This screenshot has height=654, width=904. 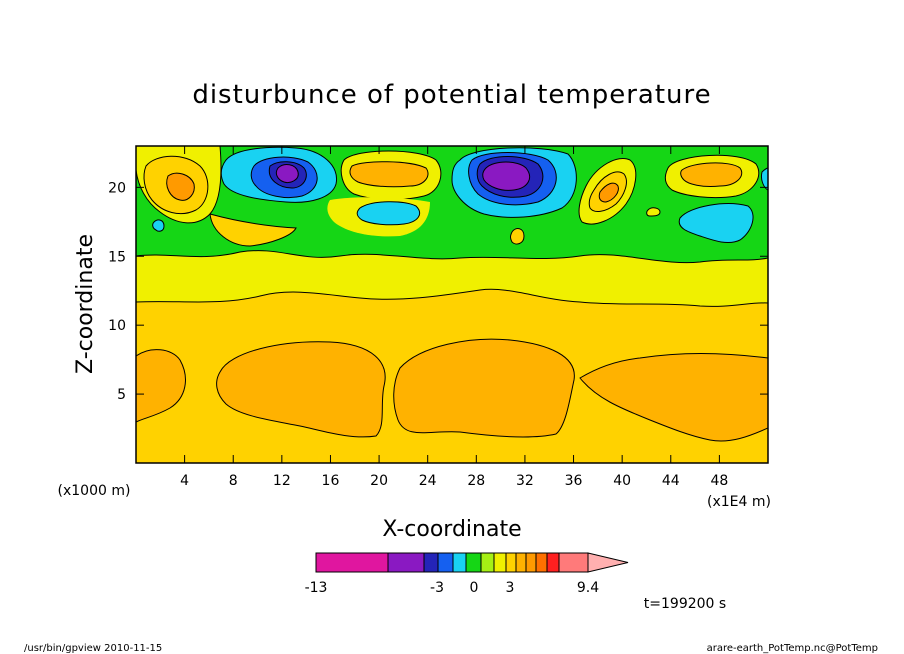 I want to click on x-tick-label: 40, so click(x=622, y=481).